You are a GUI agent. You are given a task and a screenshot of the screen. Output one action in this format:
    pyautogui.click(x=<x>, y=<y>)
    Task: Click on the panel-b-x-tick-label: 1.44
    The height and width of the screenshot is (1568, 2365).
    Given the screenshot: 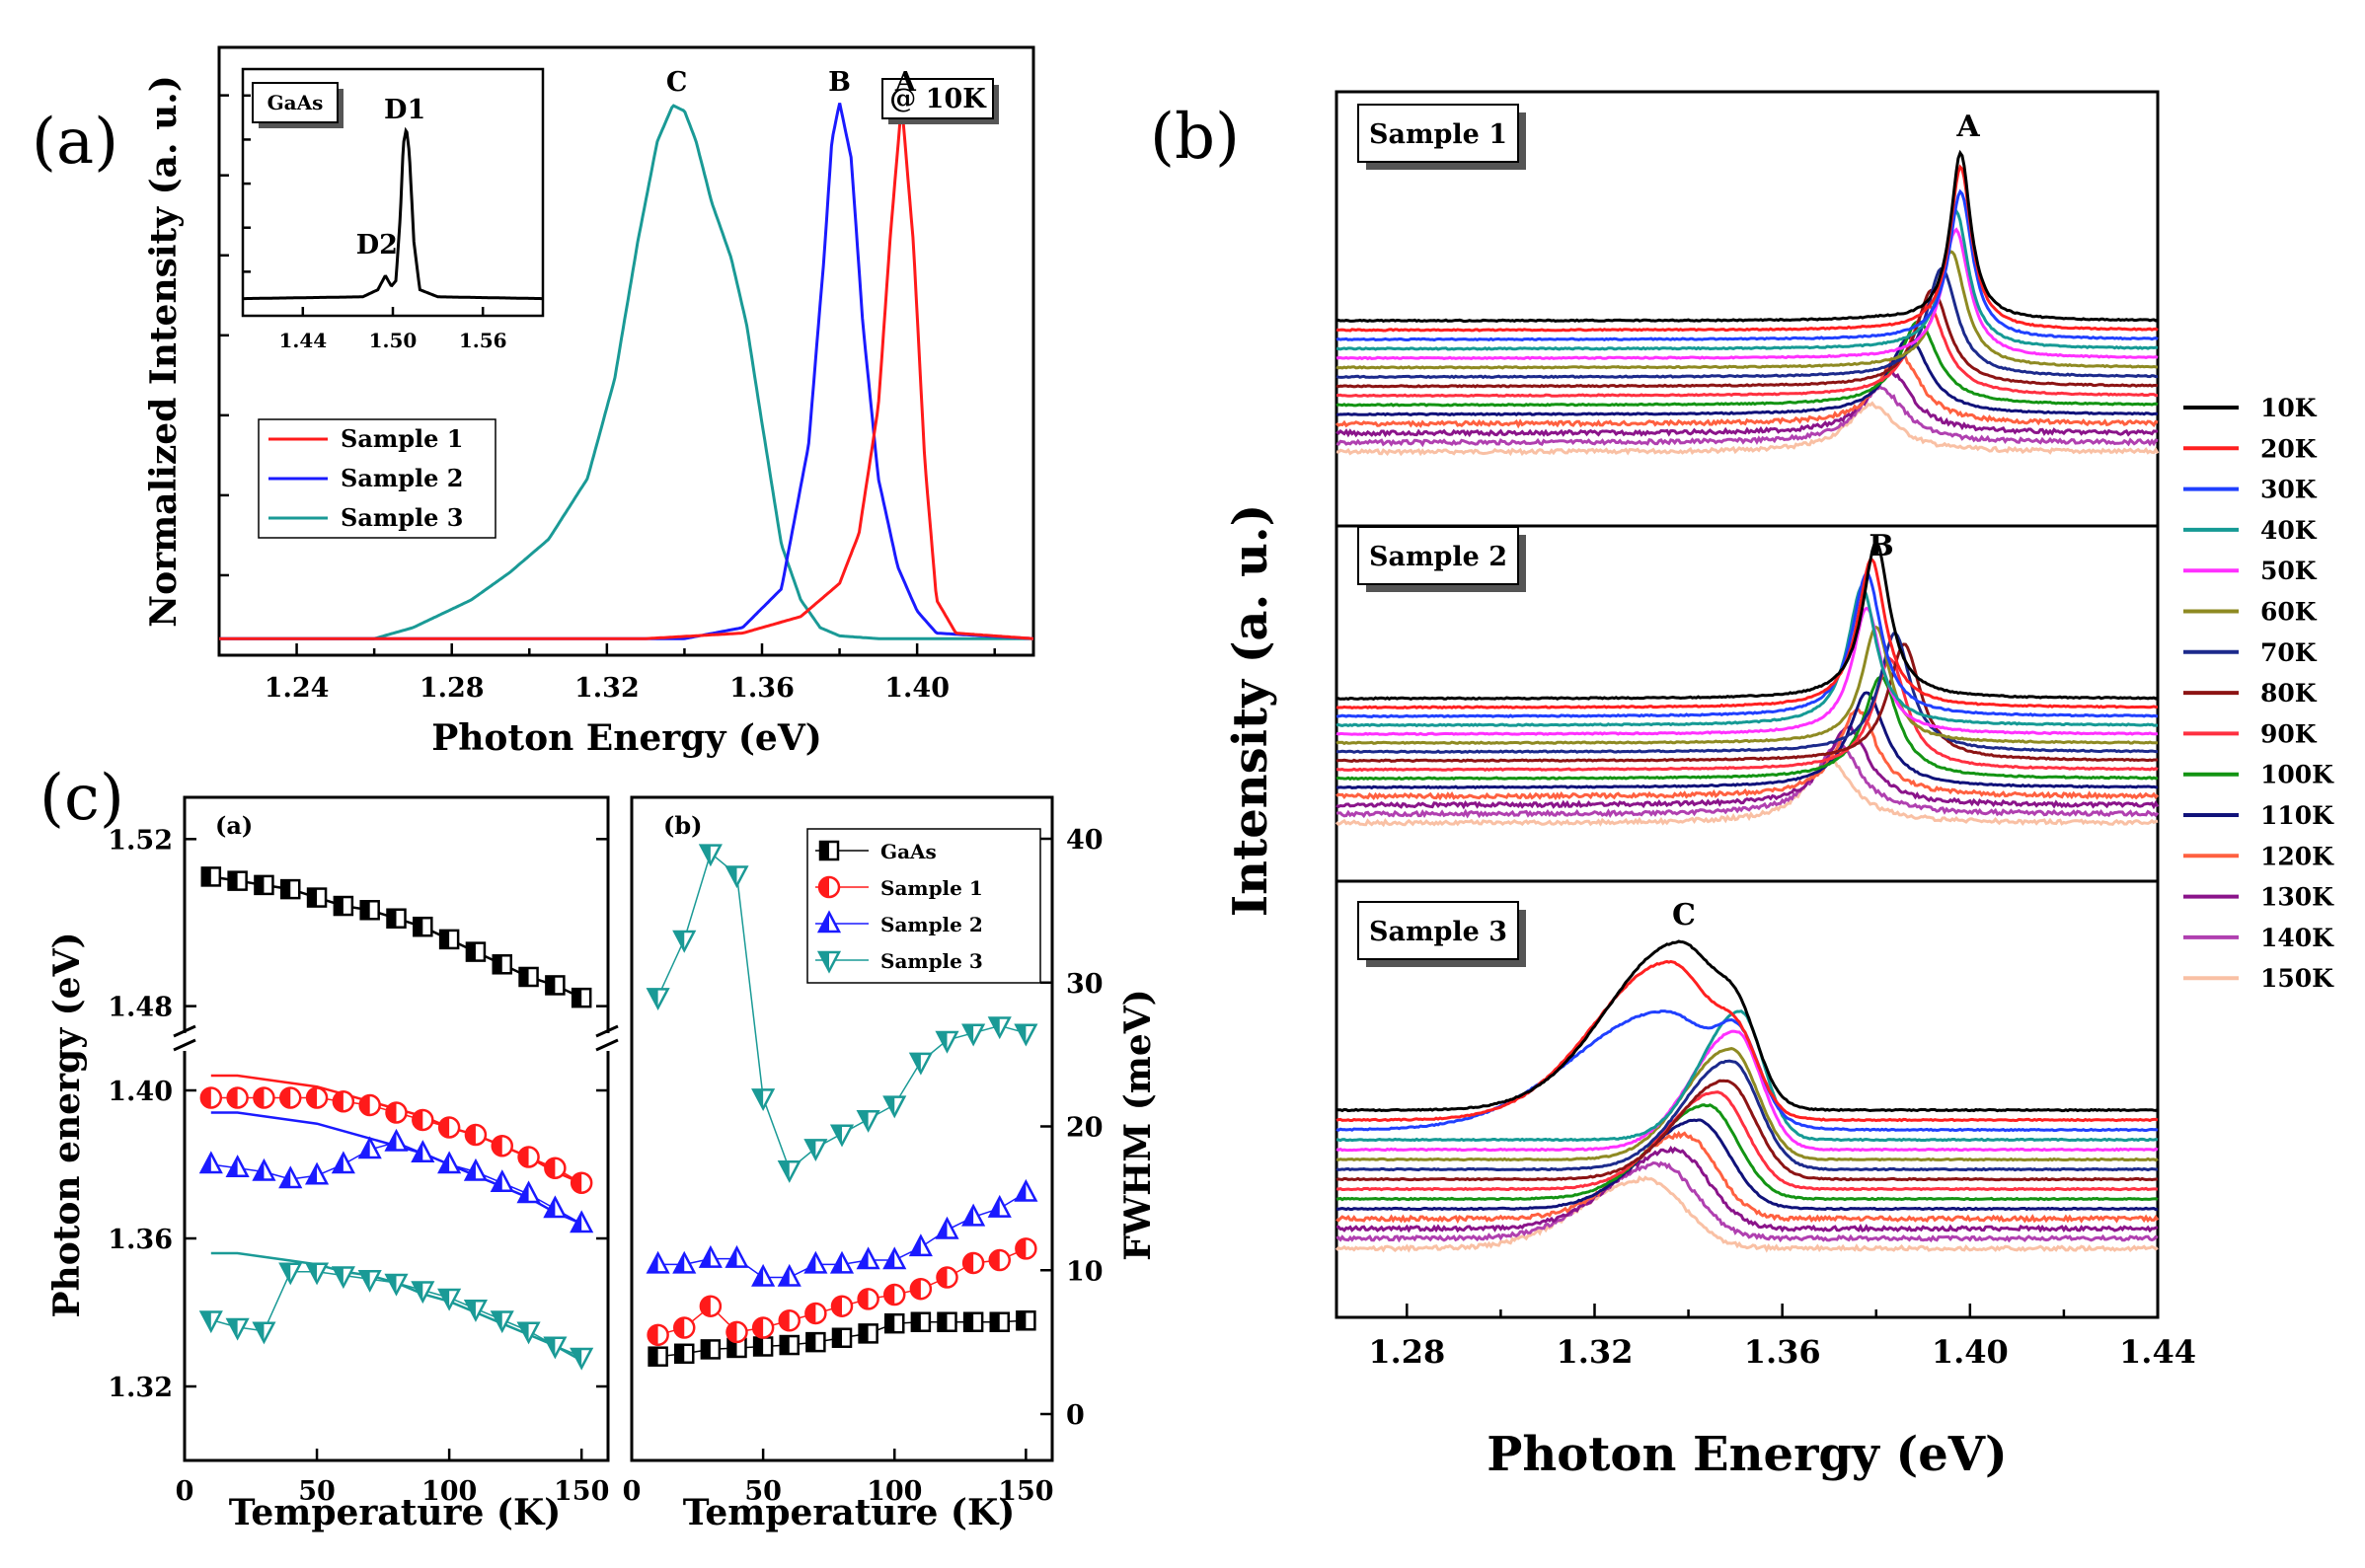 What is the action you would take?
    pyautogui.click(x=2157, y=1352)
    